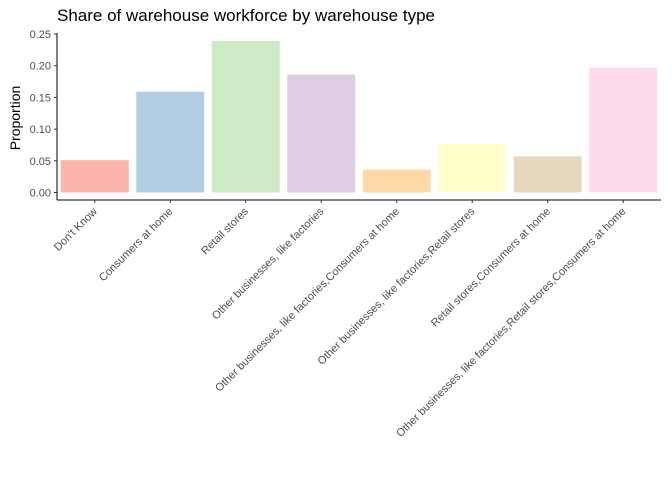  I want to click on y-axis-title: Proportion, so click(15, 118).